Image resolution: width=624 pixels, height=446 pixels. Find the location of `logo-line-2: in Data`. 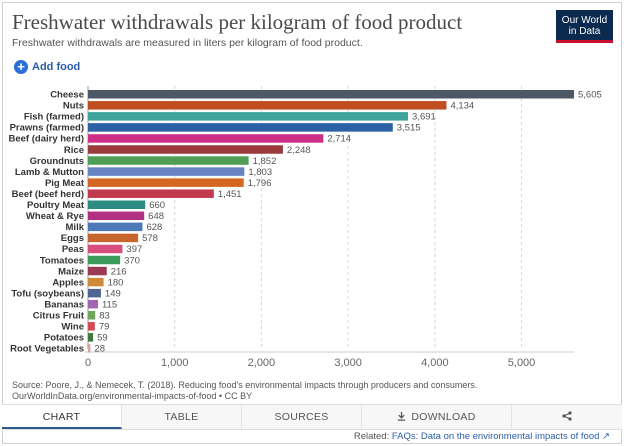

logo-line-2: in Data is located at coordinates (584, 31).